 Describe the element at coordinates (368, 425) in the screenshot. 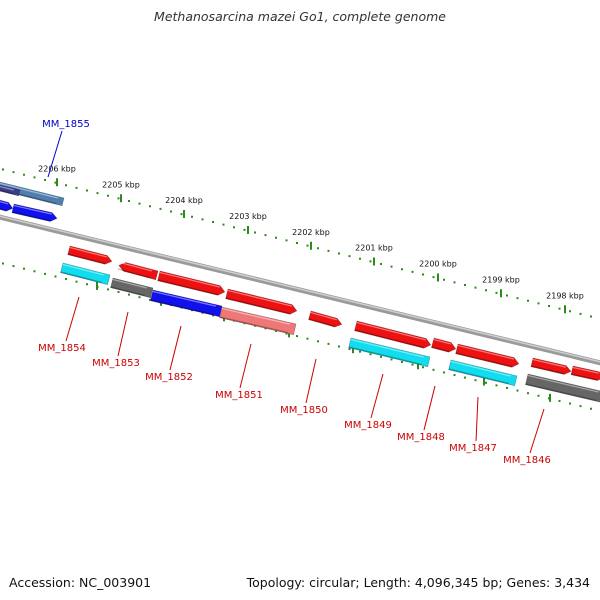

I see `gene-label: MM_1849` at that location.